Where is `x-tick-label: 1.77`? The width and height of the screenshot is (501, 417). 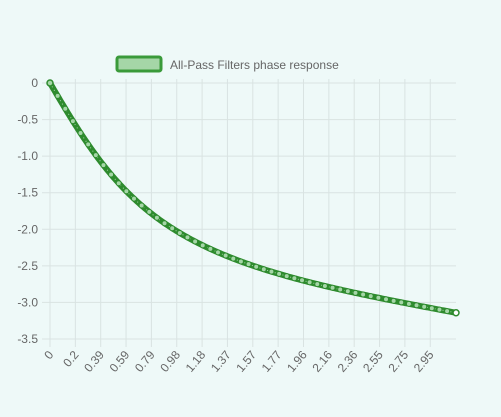
x-tick-label: 1.77 is located at coordinates (272, 361).